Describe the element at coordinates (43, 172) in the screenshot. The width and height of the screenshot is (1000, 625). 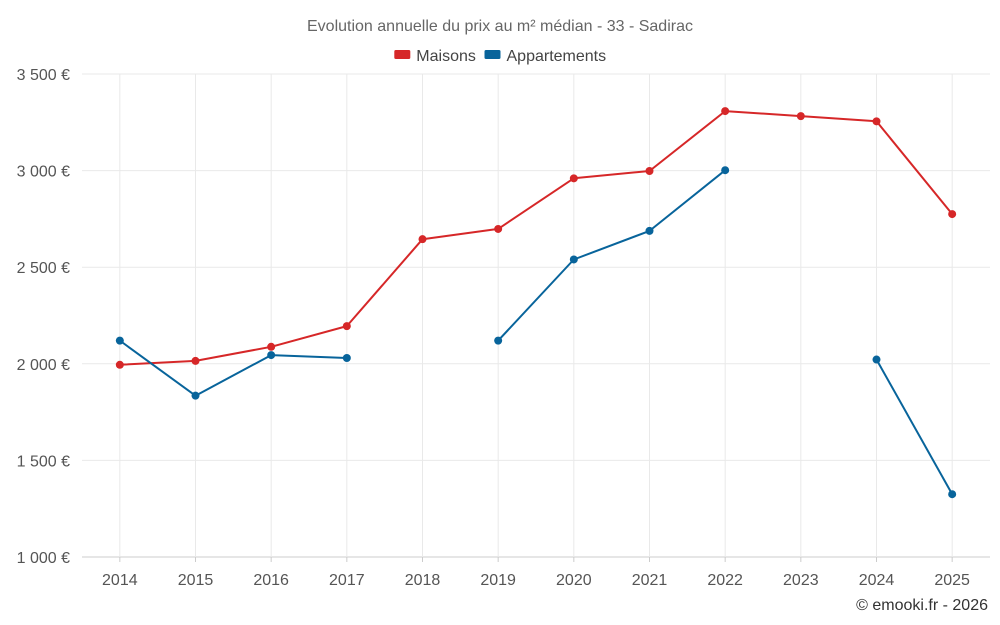
I see `y-tick-label: 3 000 €` at that location.